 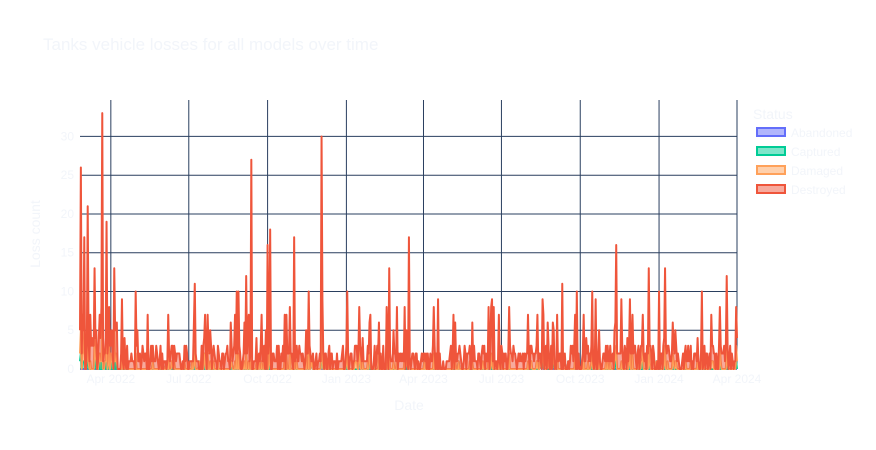 What do you see at coordinates (580, 379) in the screenshot?
I see `x-tick-label: Oct 2023` at bounding box center [580, 379].